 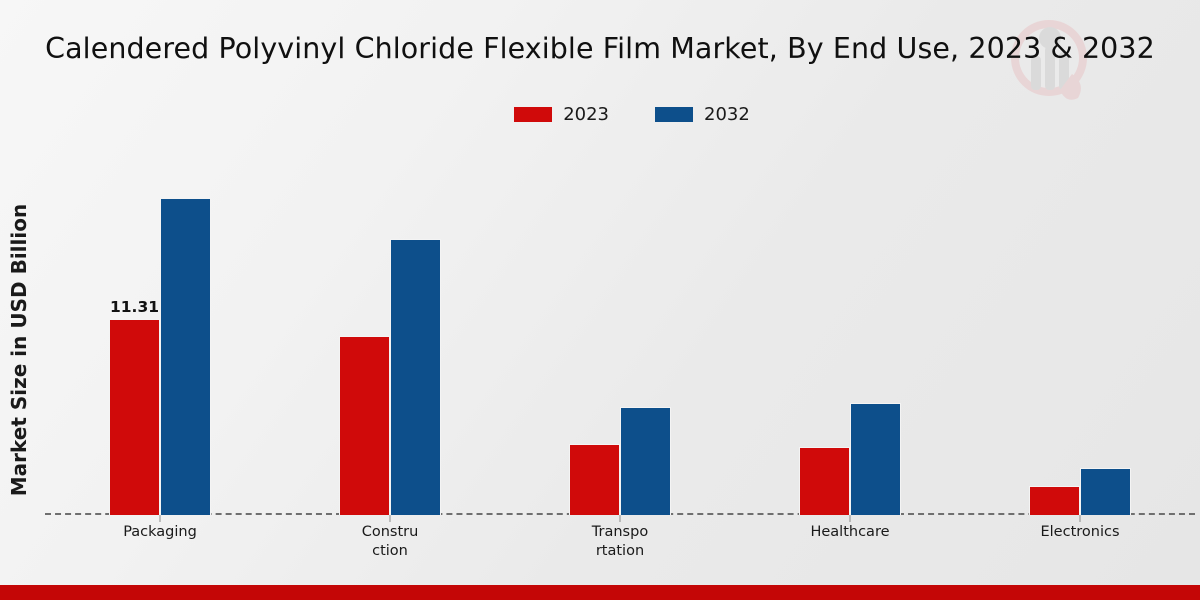 I want to click on bar-2032-healthcare, so click(x=875, y=458).